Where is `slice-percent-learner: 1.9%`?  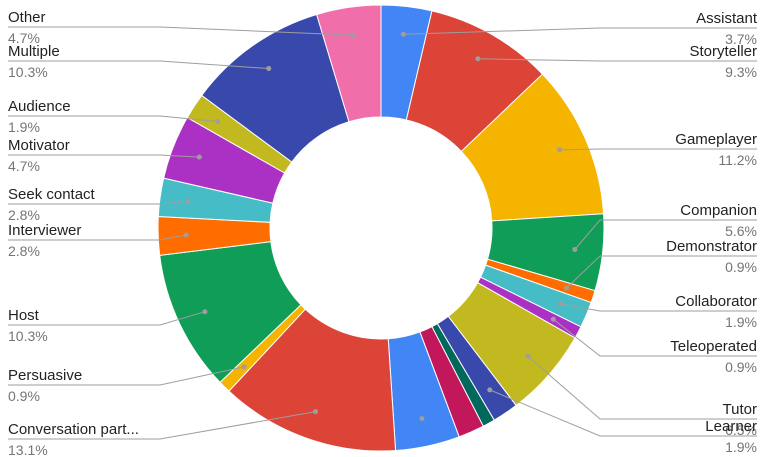
slice-percent-learner: 1.9% is located at coordinates (741, 447).